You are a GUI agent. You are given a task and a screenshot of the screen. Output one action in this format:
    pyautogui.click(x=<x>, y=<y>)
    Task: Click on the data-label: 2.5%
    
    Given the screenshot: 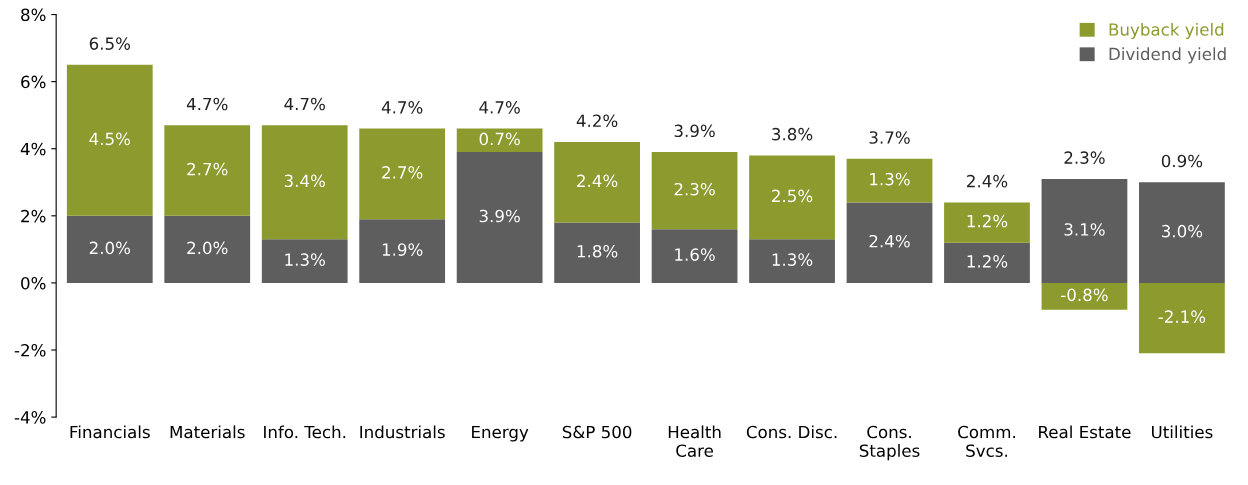 What is the action you would take?
    pyautogui.click(x=792, y=196)
    